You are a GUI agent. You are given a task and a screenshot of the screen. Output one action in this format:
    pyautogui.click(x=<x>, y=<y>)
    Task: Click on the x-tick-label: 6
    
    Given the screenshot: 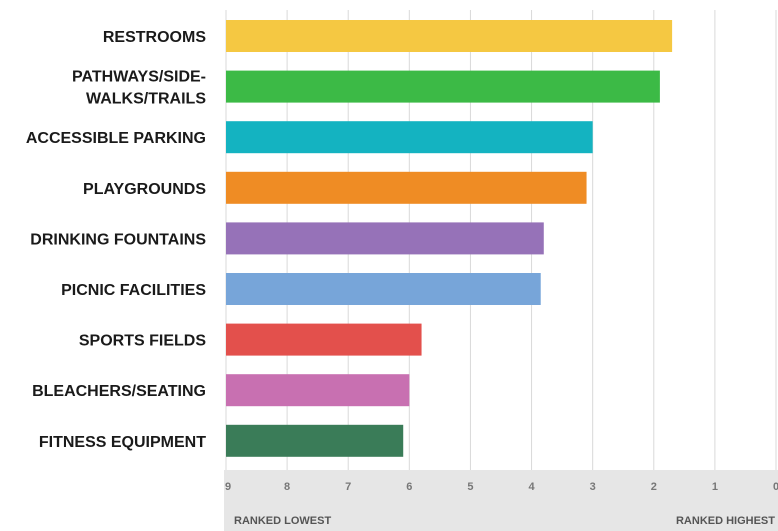 What is the action you would take?
    pyautogui.click(x=409, y=487)
    